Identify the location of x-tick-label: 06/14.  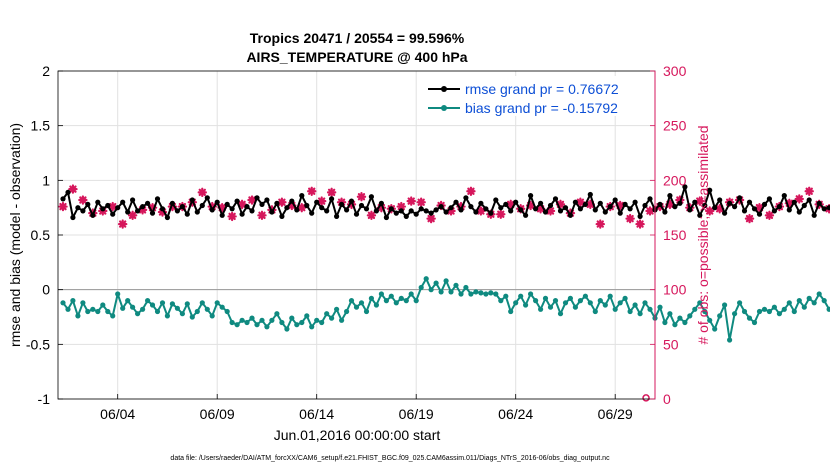
(316, 414).